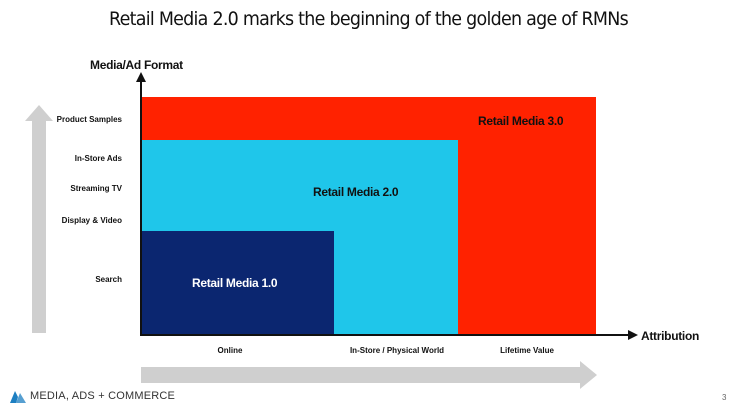  What do you see at coordinates (136, 65) in the screenshot?
I see `y-axis-label: Media/Ad Format` at bounding box center [136, 65].